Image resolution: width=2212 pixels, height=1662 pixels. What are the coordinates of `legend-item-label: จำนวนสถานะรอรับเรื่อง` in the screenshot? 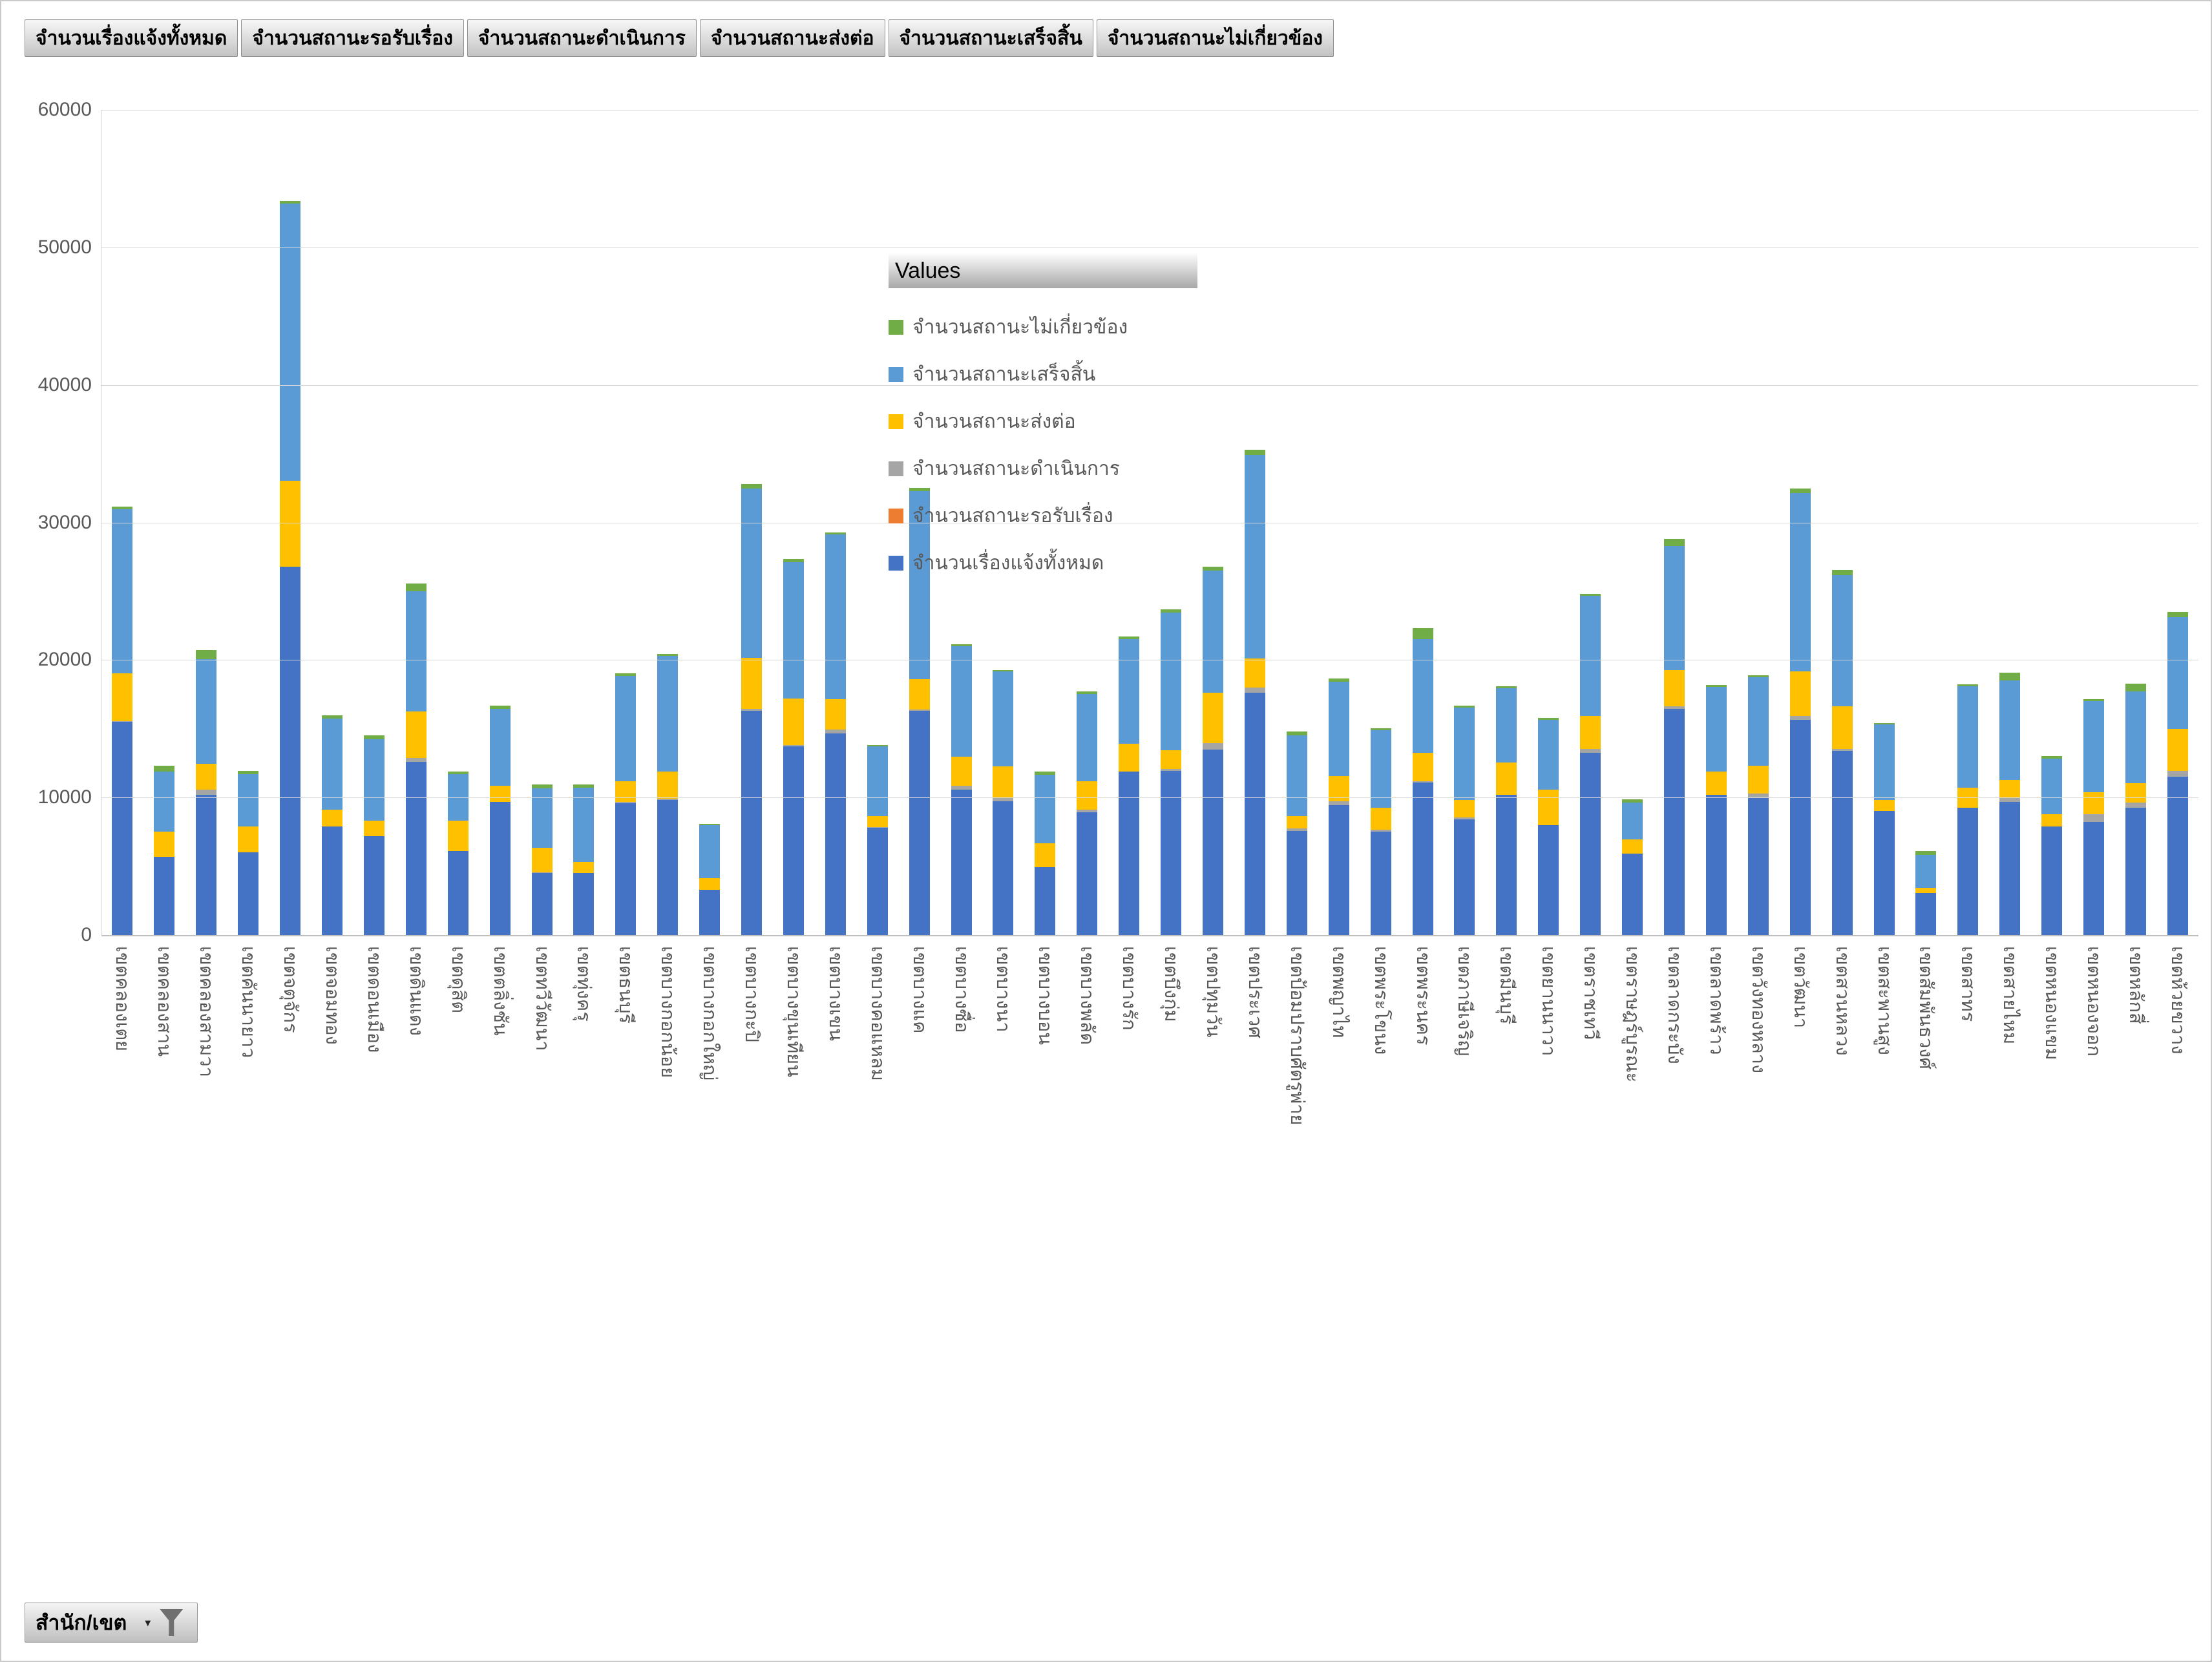 It's located at (1013, 516).